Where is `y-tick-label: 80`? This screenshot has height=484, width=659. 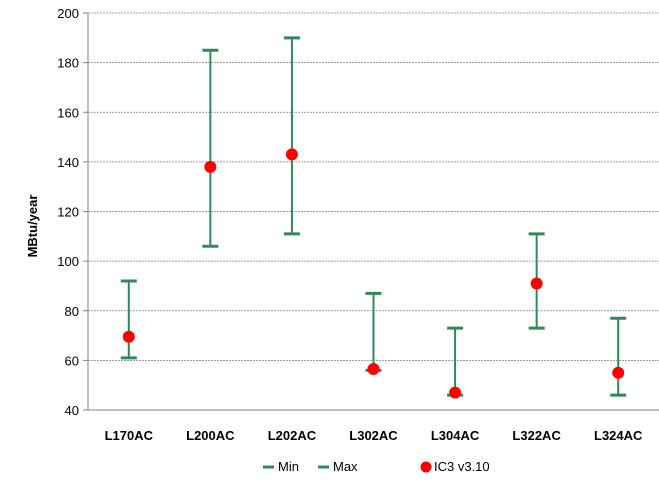 y-tick-label: 80 is located at coordinates (72, 311).